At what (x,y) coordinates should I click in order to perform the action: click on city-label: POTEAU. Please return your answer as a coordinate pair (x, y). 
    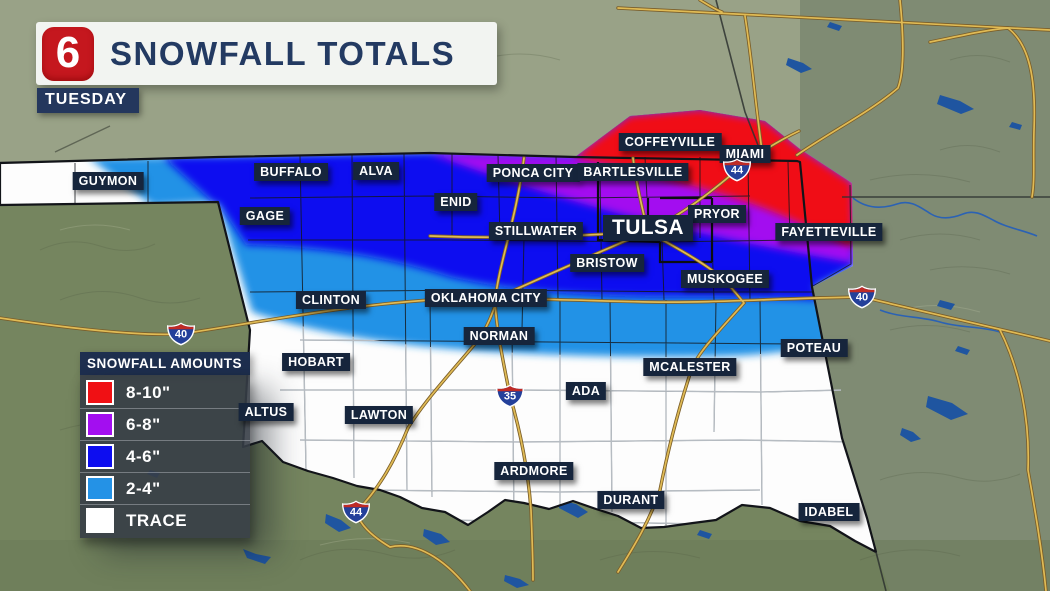
    Looking at the image, I should click on (814, 348).